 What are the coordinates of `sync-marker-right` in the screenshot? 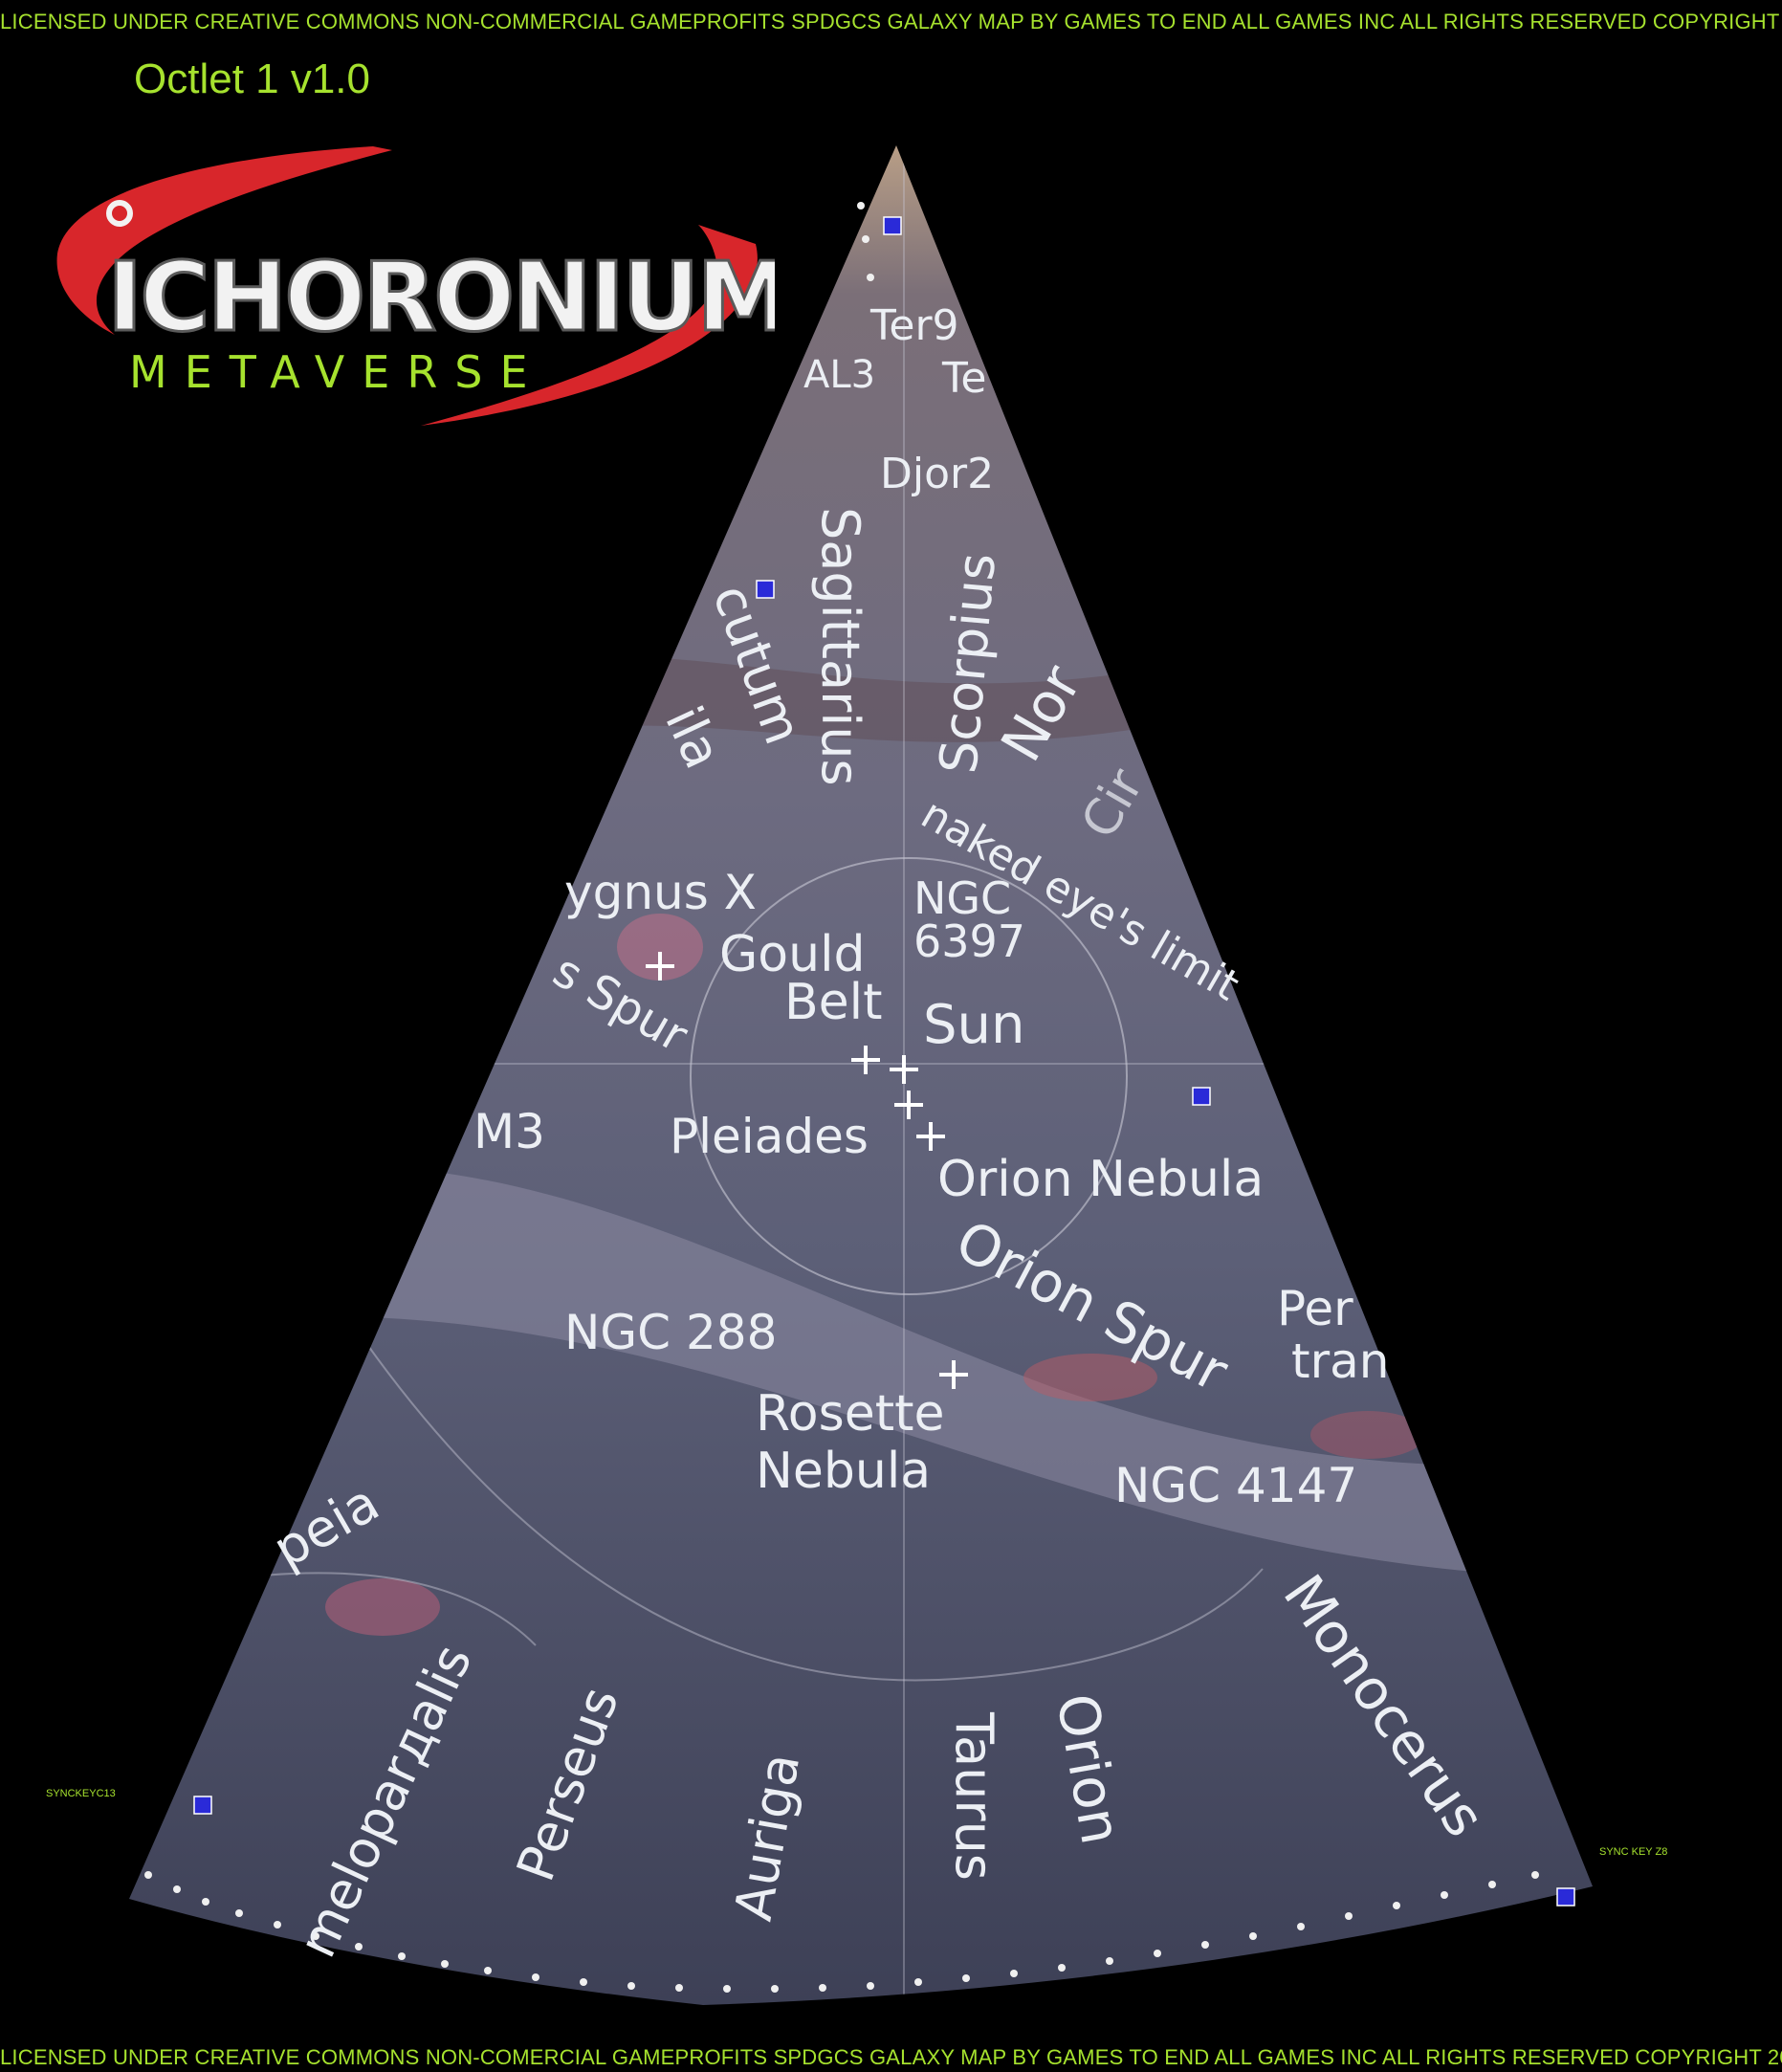 It's located at (1201, 1096).